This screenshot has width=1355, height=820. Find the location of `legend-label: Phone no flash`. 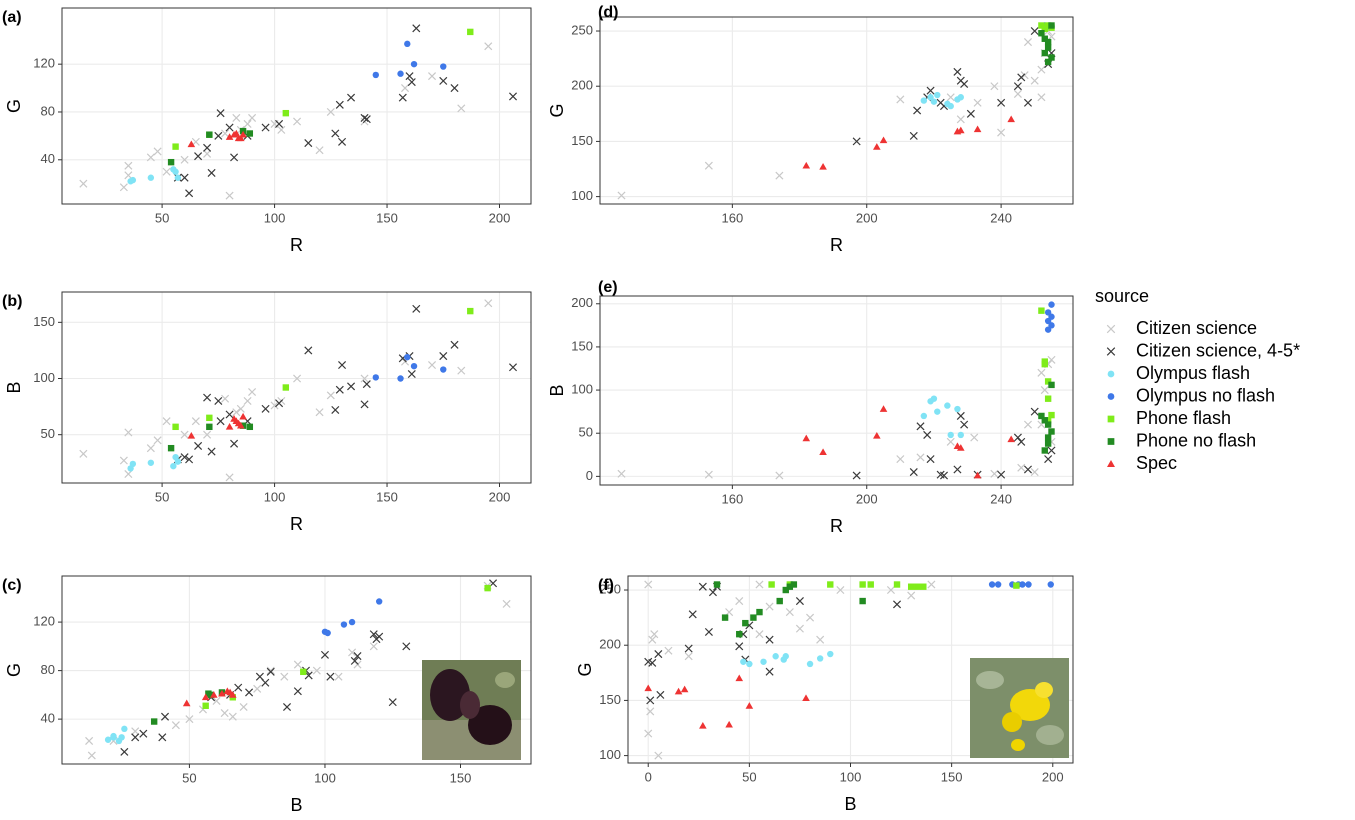

legend-label: Phone no flash is located at coordinates (1196, 440).